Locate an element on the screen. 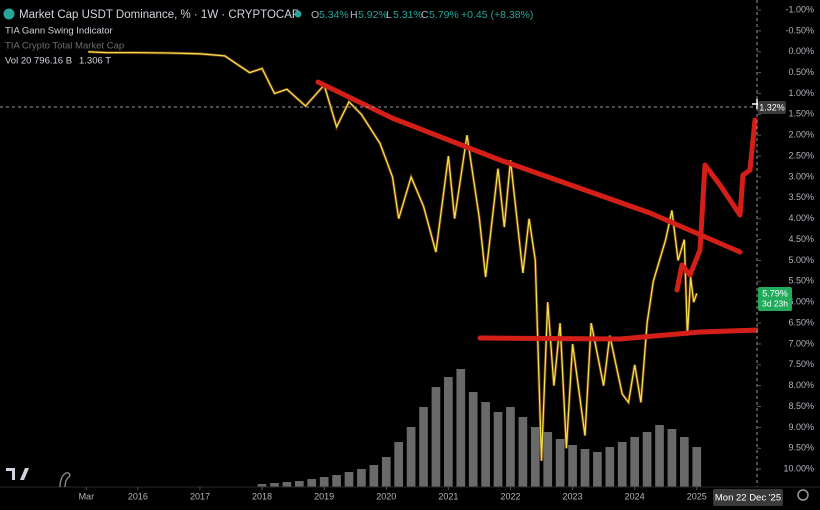 The height and width of the screenshot is (510, 820). ohlc-value: 5.31% is located at coordinates (408, 15).